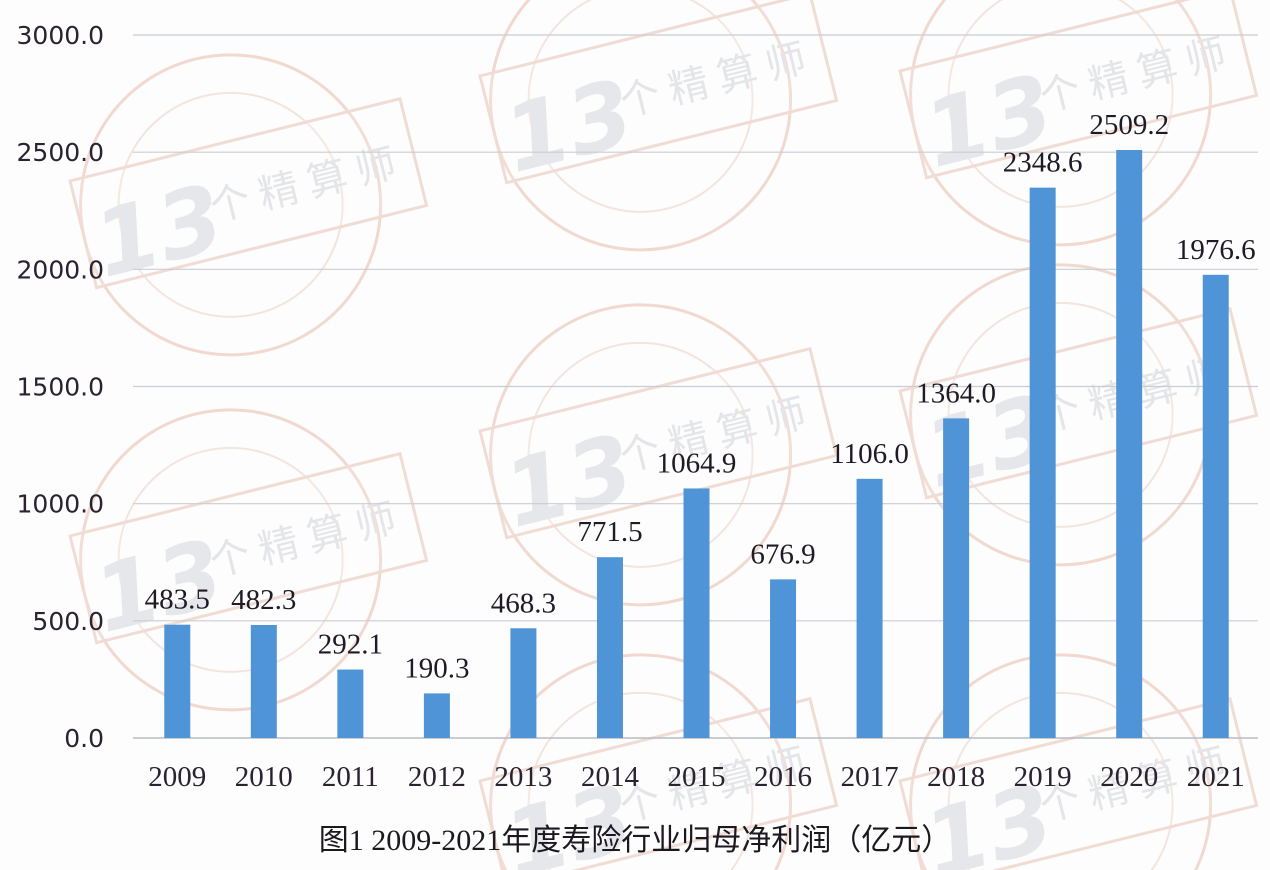  What do you see at coordinates (60, 504) in the screenshot?
I see `y-tick-label: 1000.0` at bounding box center [60, 504].